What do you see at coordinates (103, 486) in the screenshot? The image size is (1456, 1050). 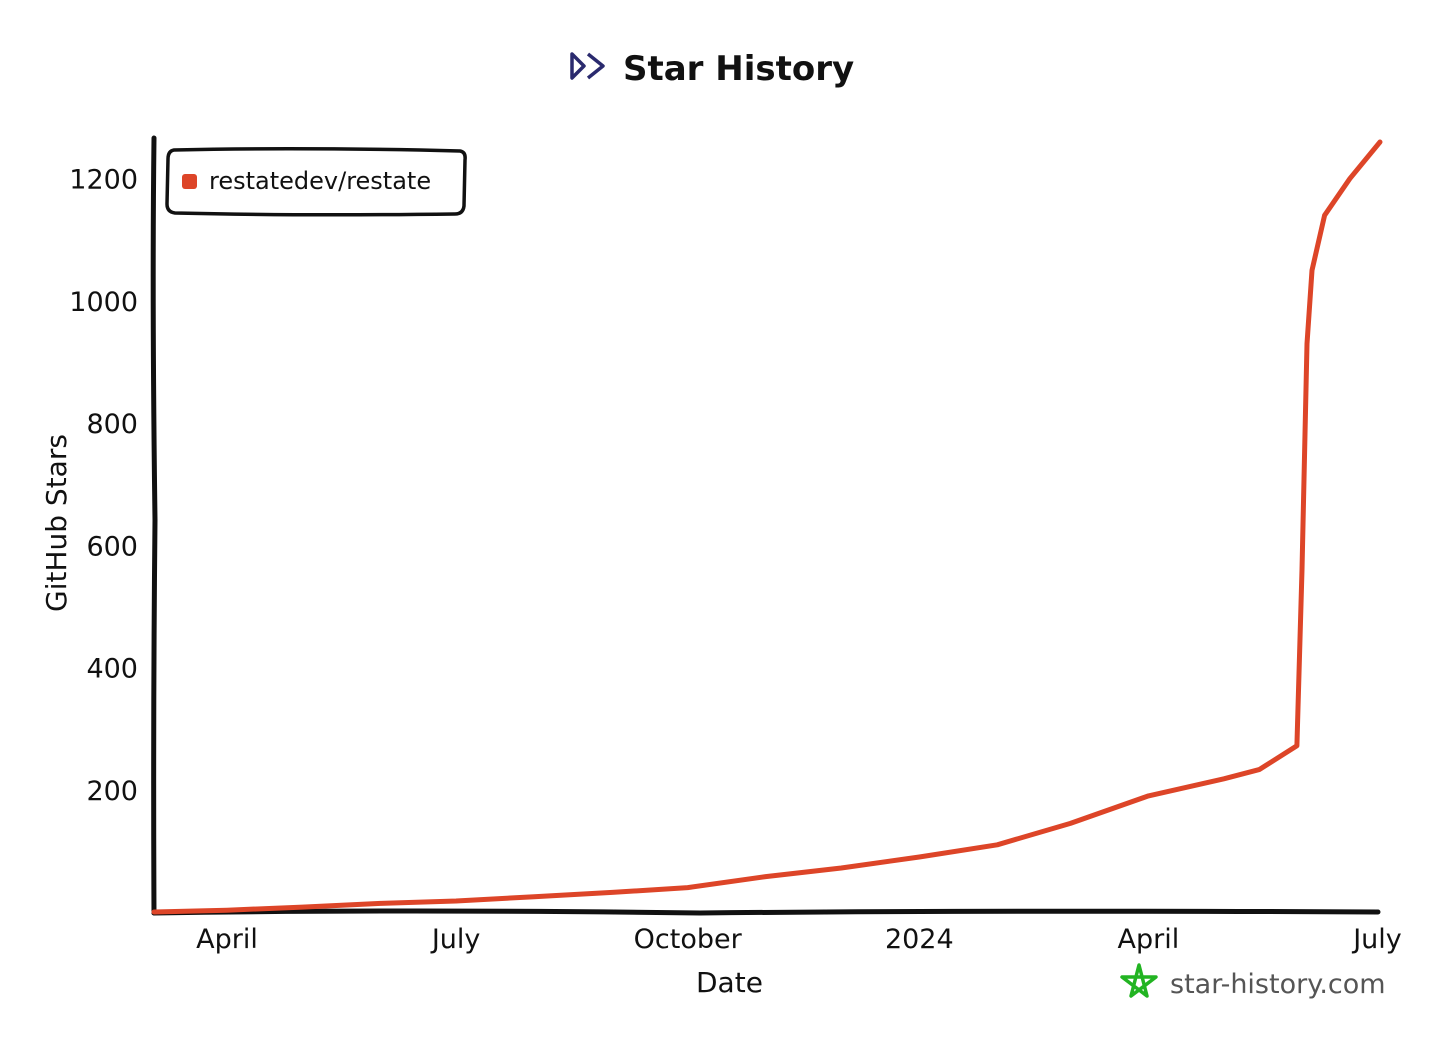 I see `y-axis-ticks: 200 400 600 800 1000 1200` at bounding box center [103, 486].